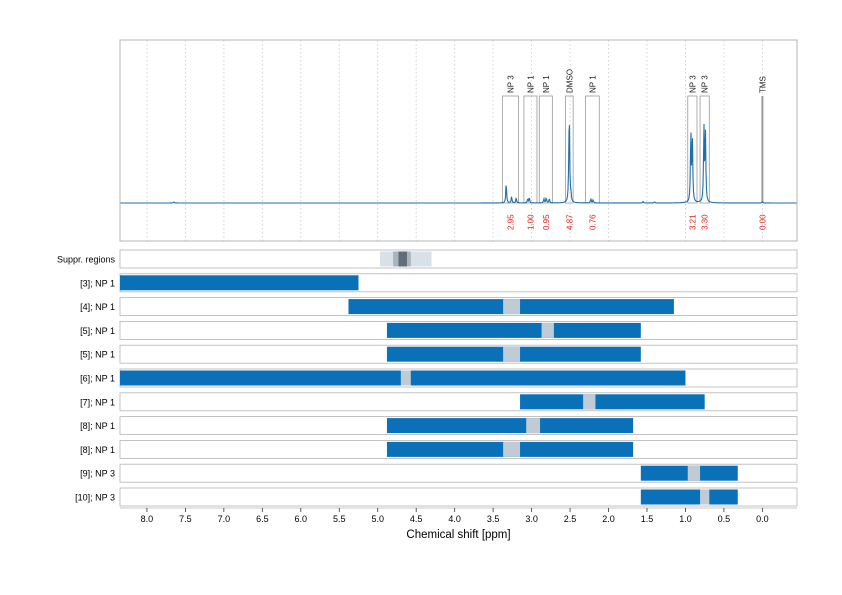 Image resolution: width=842 pixels, height=595 pixels. Describe the element at coordinates (97, 283) in the screenshot. I see `row-label: [3]; NP 1` at that location.